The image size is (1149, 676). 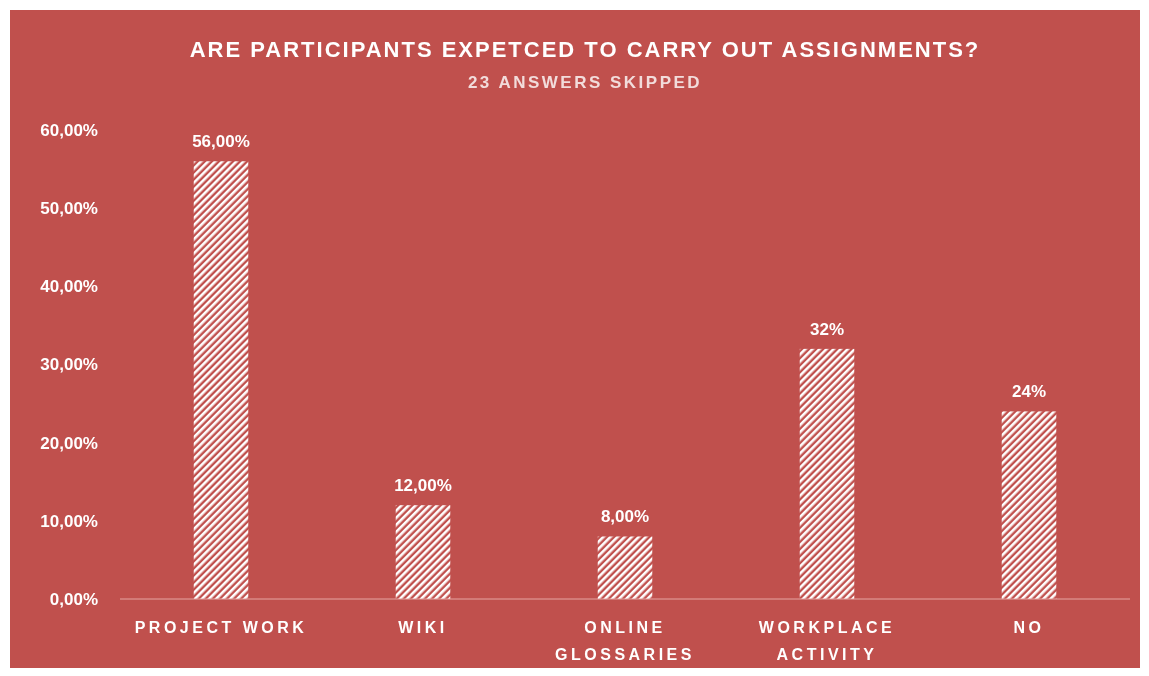 I want to click on x-tick-label: NO, so click(x=1029, y=627).